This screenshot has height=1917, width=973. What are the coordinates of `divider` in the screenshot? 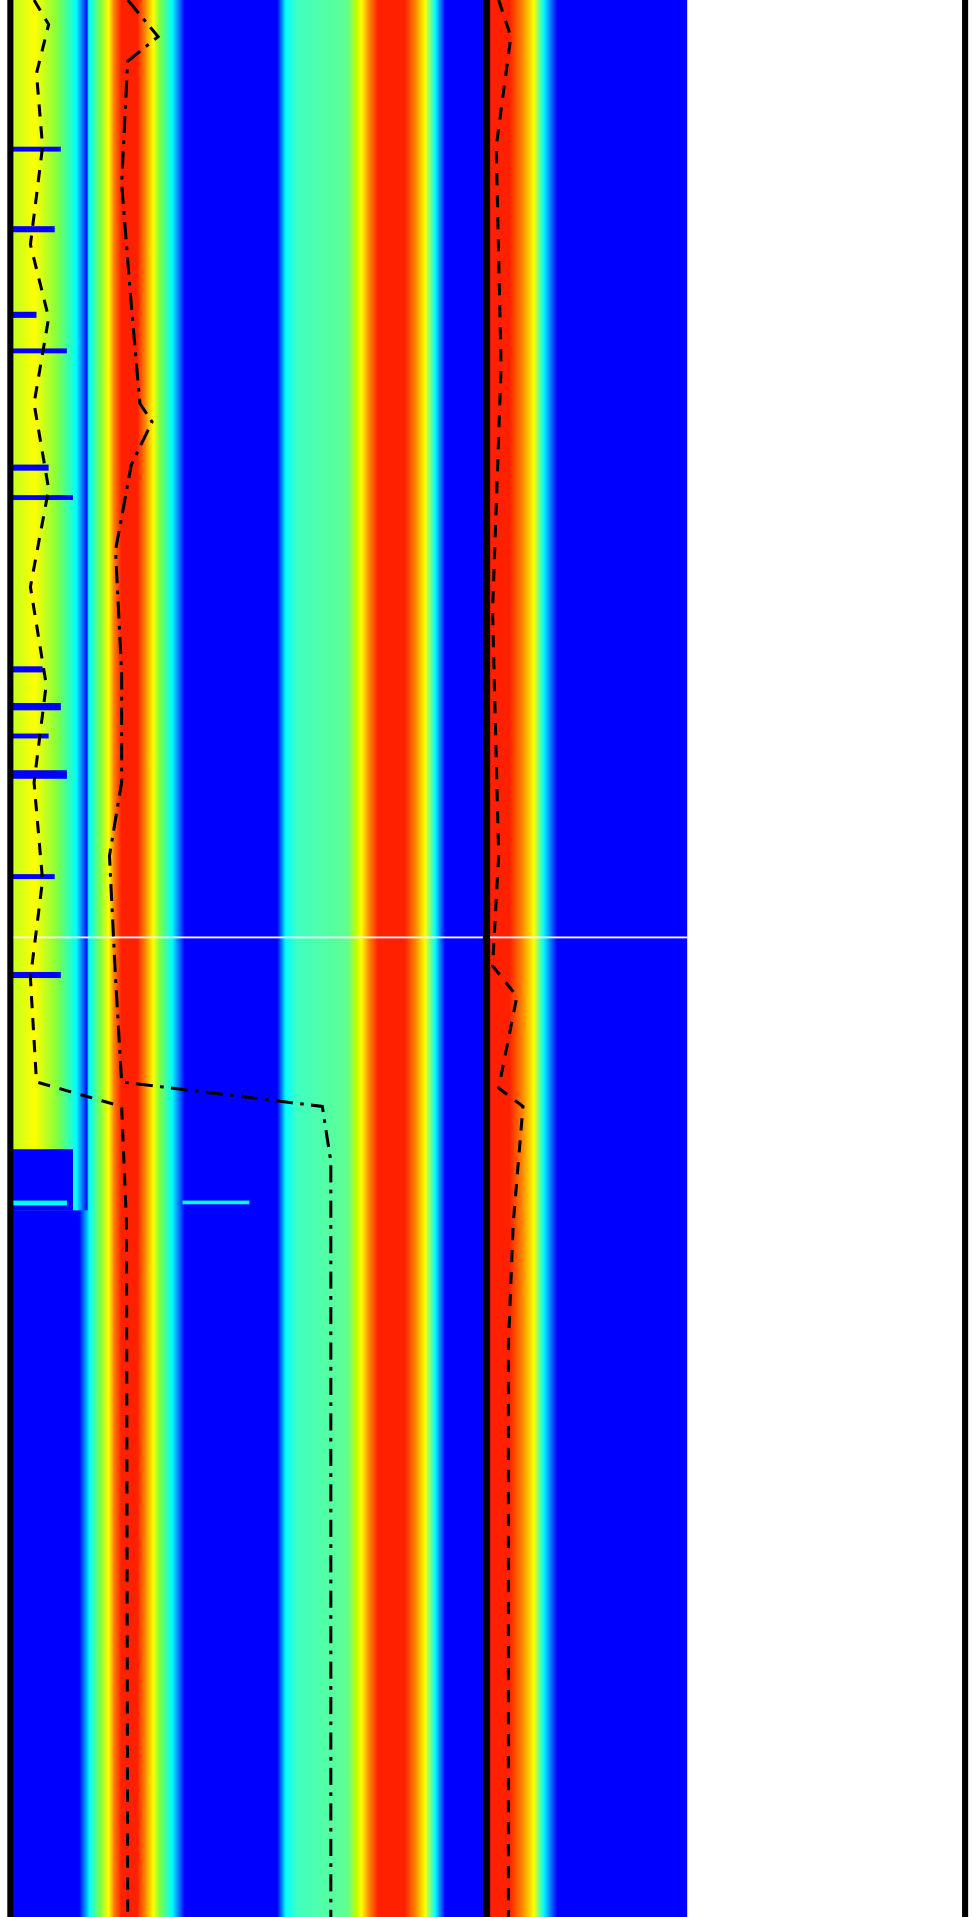 It's located at (486, 958).